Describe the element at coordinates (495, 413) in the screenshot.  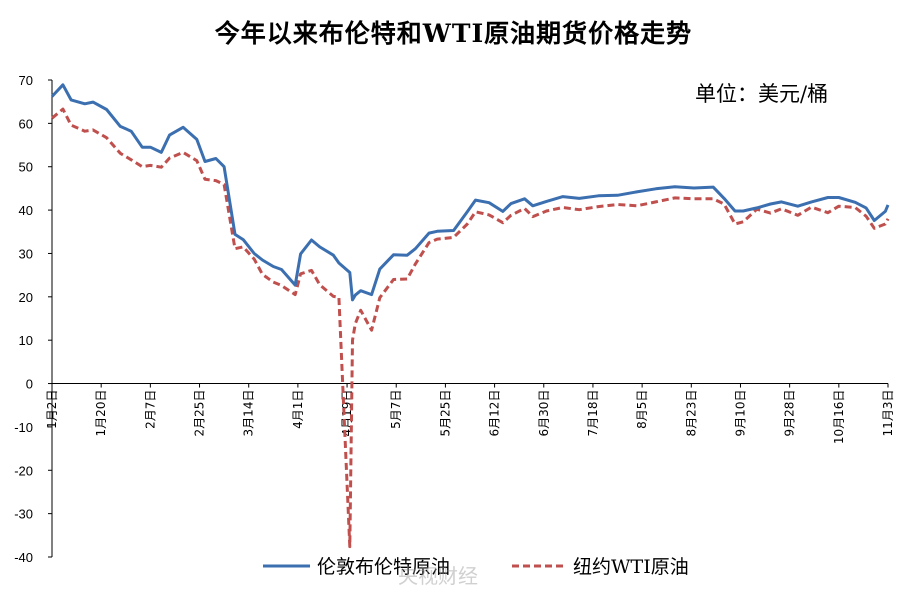
I see `x-tick-label: 6月12日` at that location.